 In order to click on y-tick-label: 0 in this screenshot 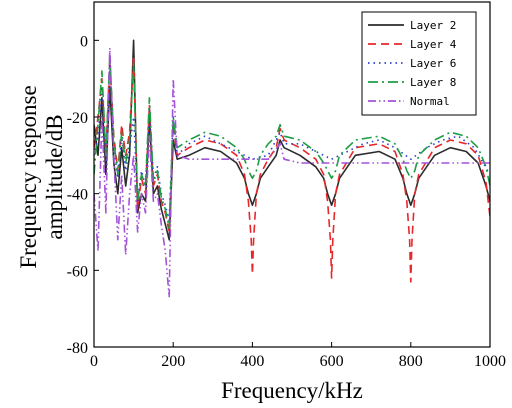, I will do `click(84, 41)`.